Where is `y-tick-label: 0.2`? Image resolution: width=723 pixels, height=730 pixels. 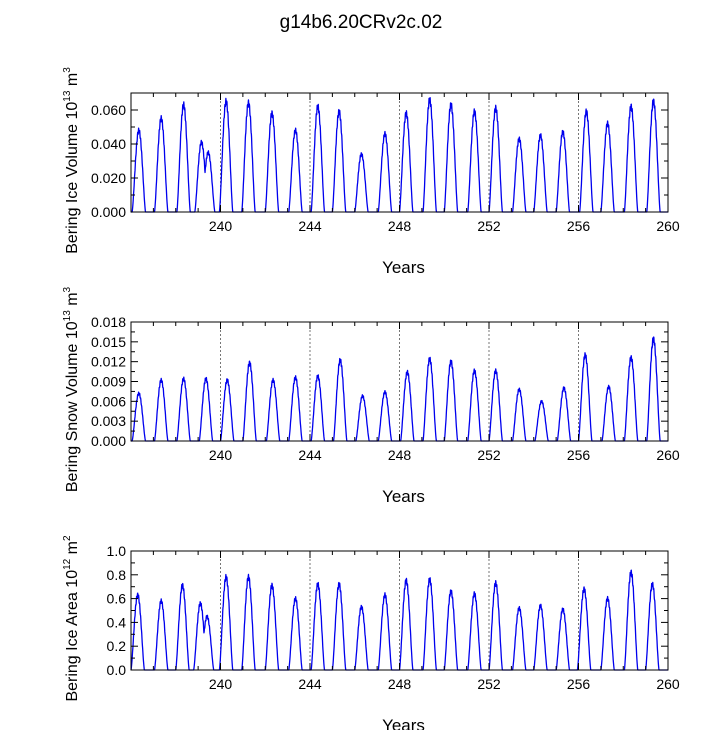 y-tick-label: 0.2 is located at coordinates (117, 646).